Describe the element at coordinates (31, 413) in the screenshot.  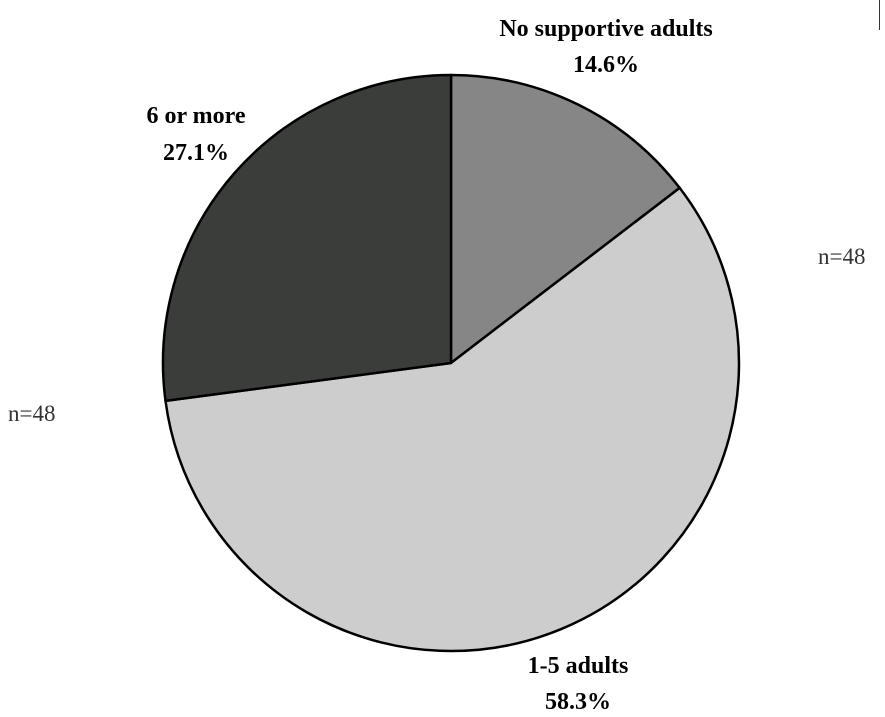
I see `sample-size-annotation-left: n=48` at that location.